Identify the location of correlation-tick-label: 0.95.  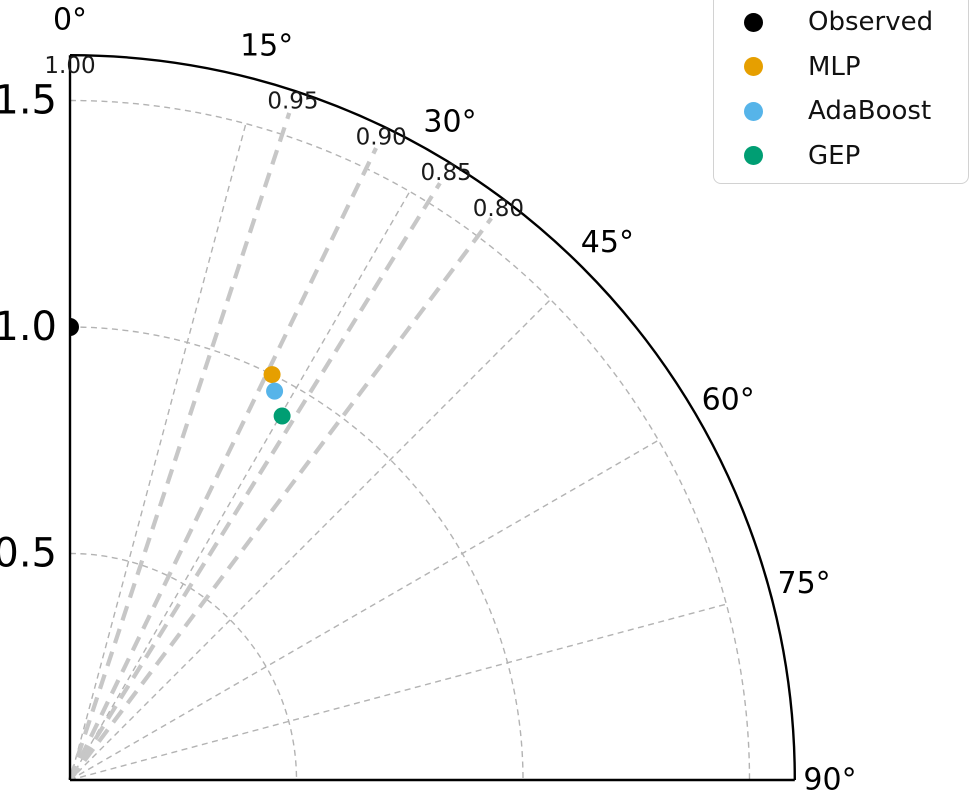
(292, 102).